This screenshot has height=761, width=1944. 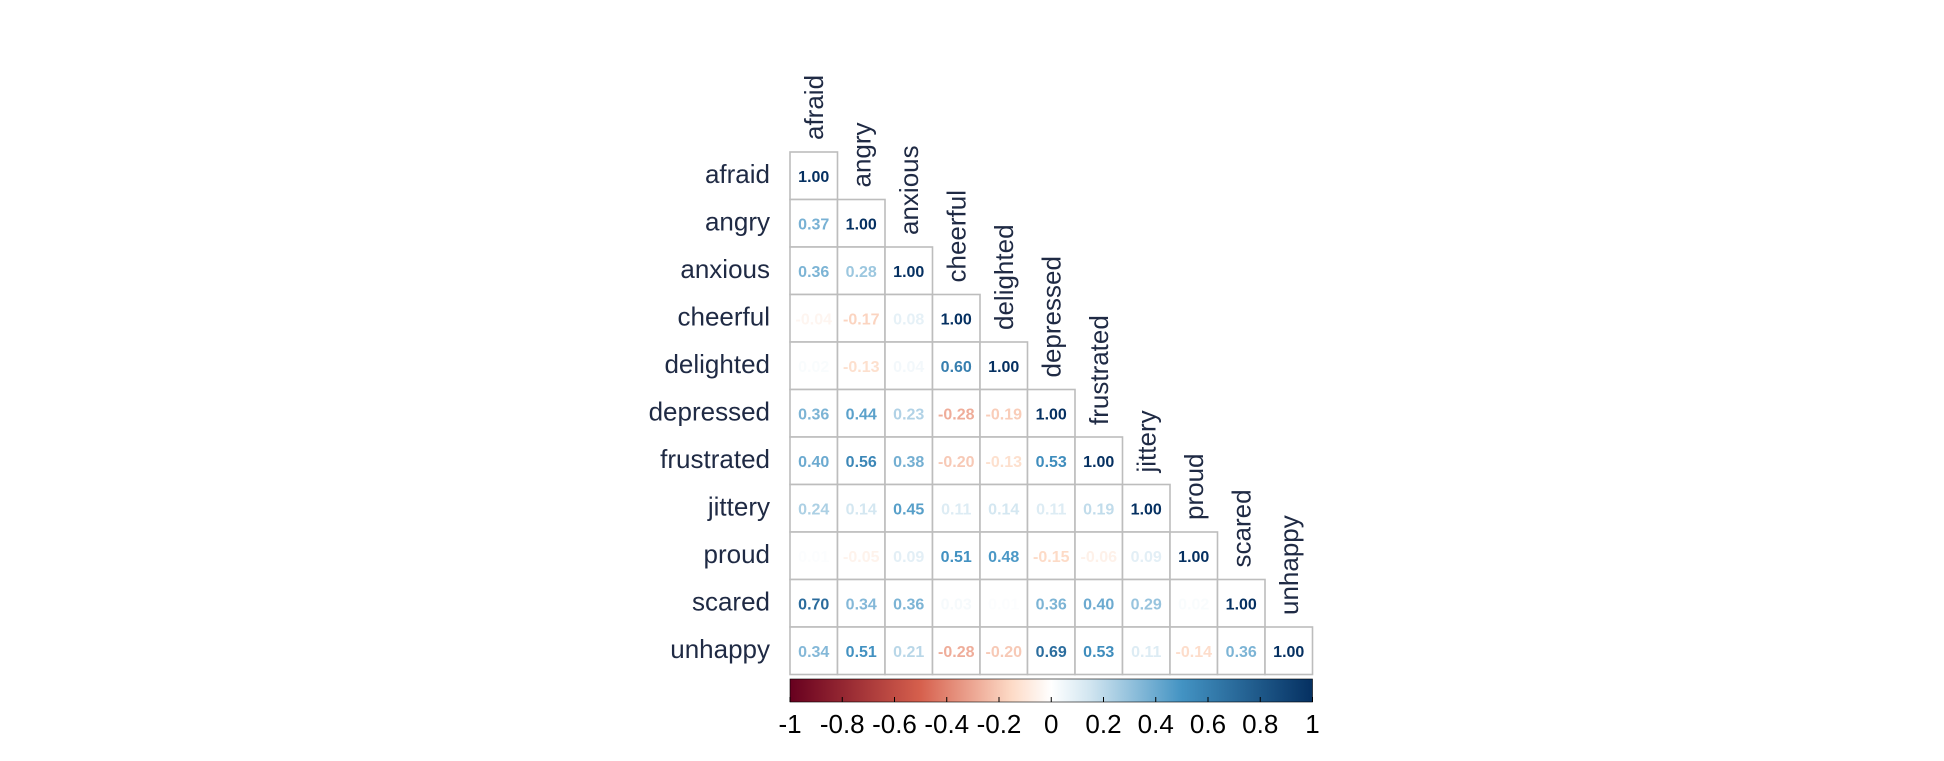 What do you see at coordinates (1004, 277) in the screenshot?
I see `column-label-delighted: delighted` at bounding box center [1004, 277].